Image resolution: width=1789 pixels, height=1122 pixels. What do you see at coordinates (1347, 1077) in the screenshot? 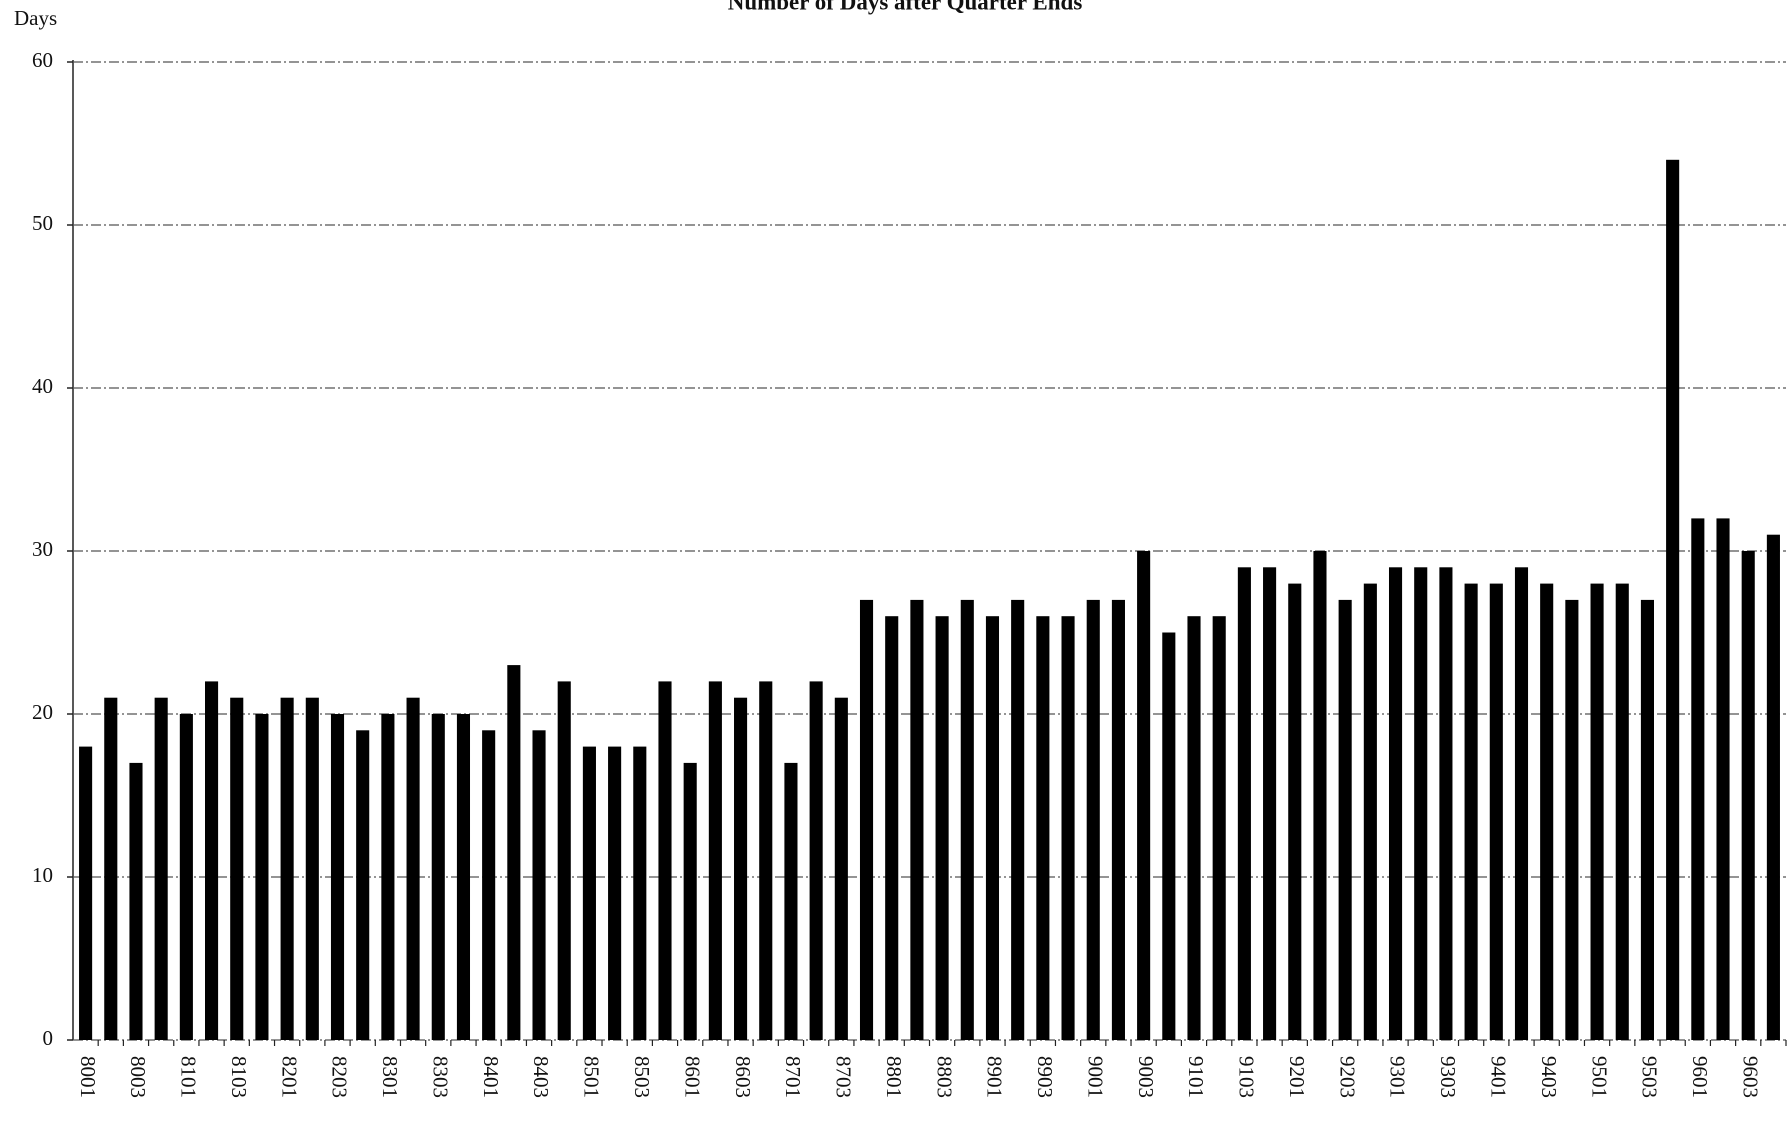
I see `x-tick-label: 9203` at bounding box center [1347, 1077].